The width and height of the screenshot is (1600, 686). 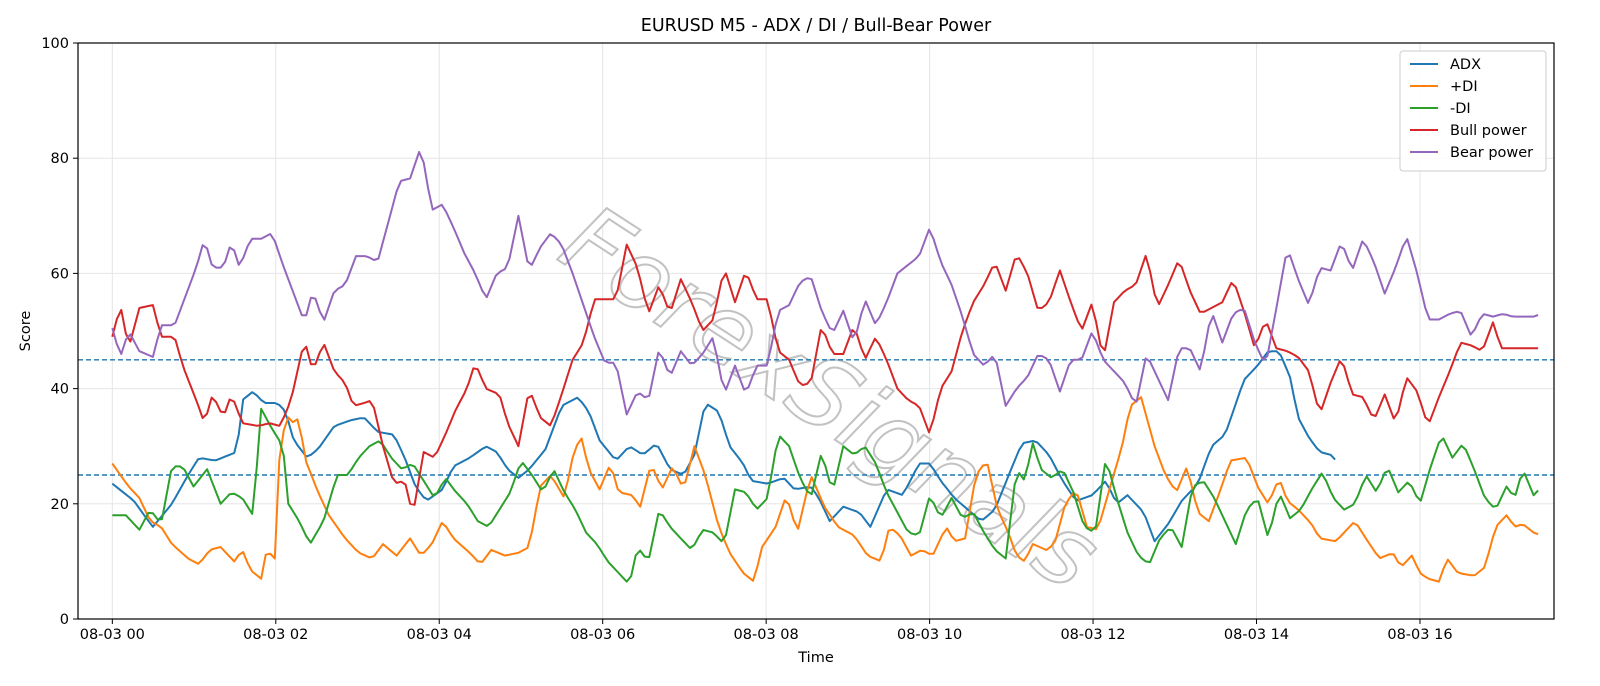 What do you see at coordinates (60, 505) in the screenshot?
I see `y-tick-label: 20` at bounding box center [60, 505].